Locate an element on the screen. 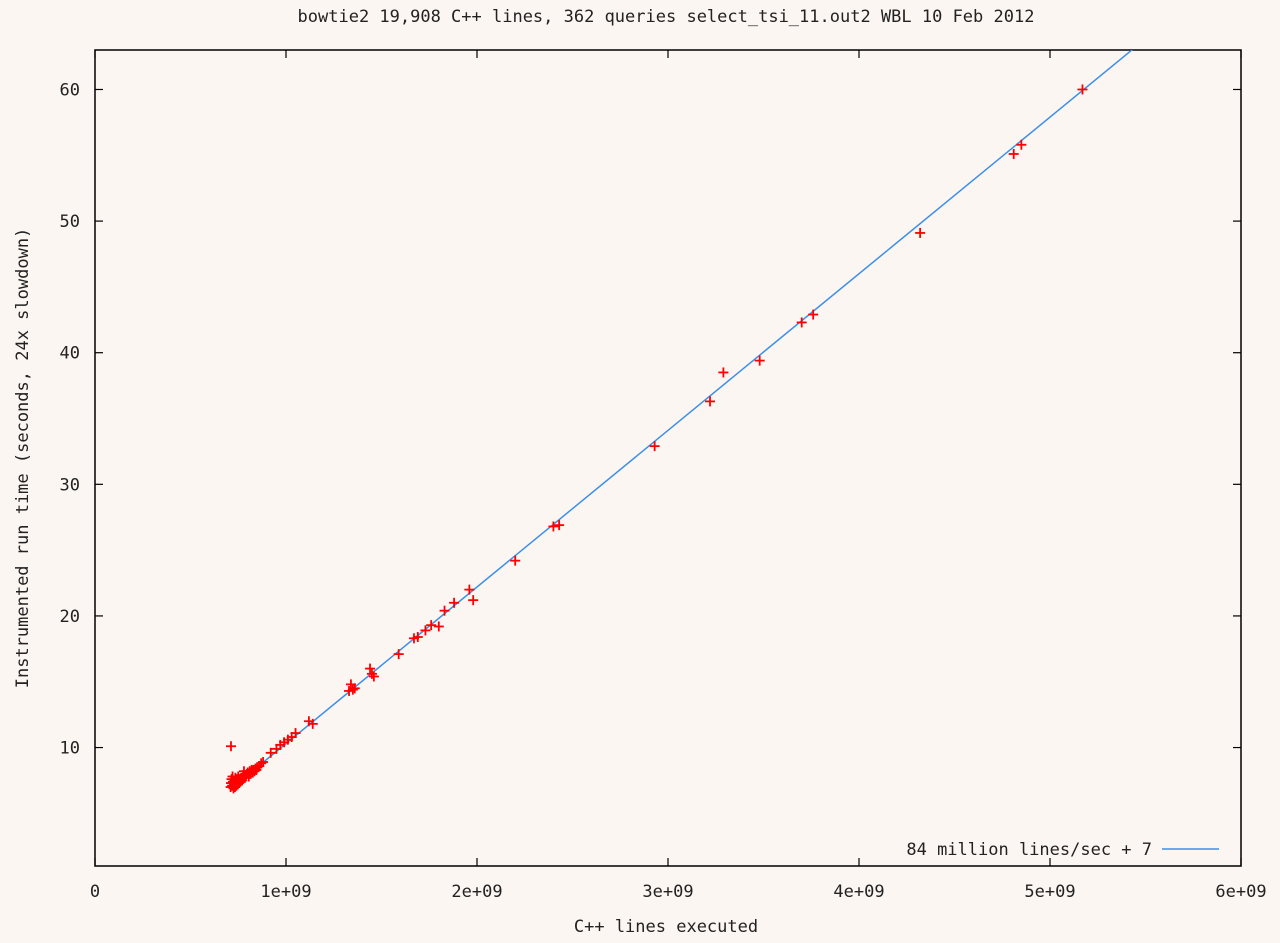  legend-label: 84 million lines/sec + 7 is located at coordinates (1029, 850).